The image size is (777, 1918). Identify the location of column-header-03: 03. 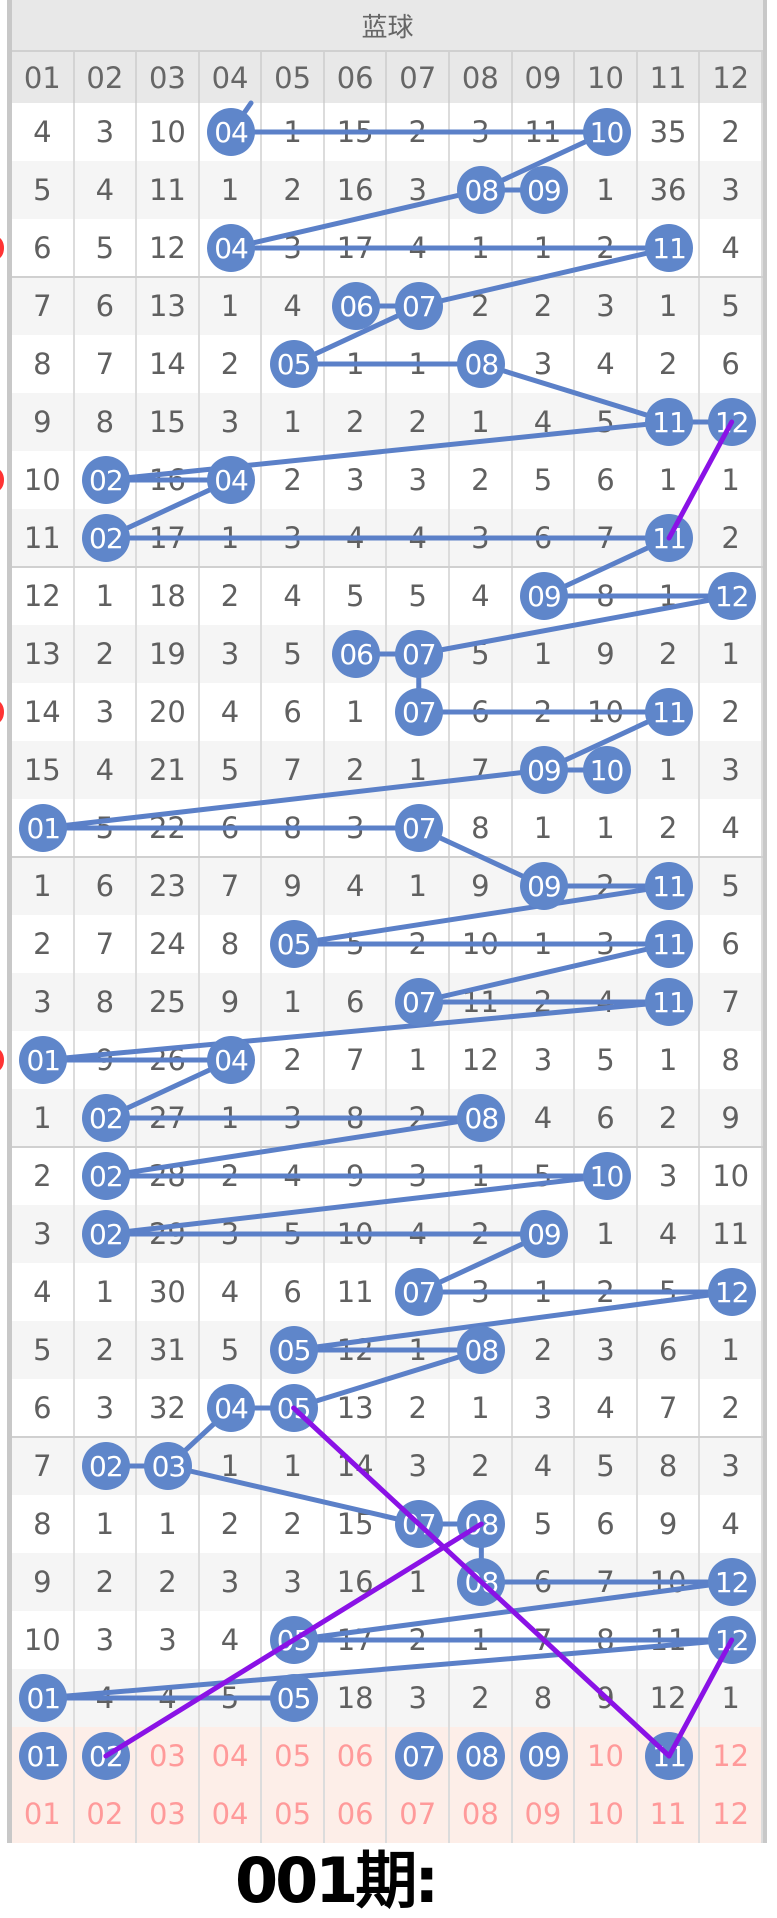
(168, 77).